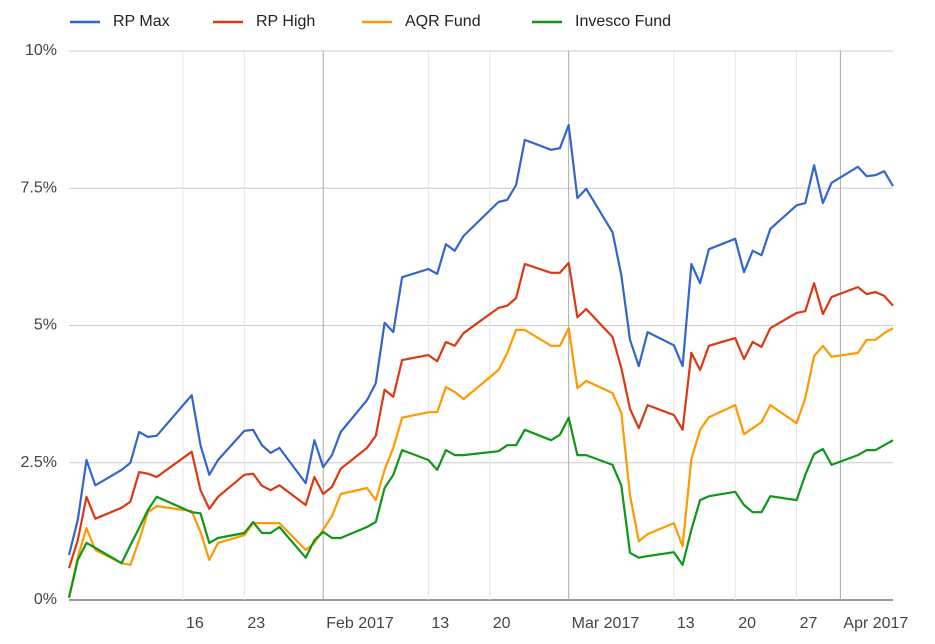 Image resolution: width=935 pixels, height=644 pixels. What do you see at coordinates (370, 21) in the screenshot?
I see `legend: RP Max RP High AQR Fund Invesco Fund` at bounding box center [370, 21].